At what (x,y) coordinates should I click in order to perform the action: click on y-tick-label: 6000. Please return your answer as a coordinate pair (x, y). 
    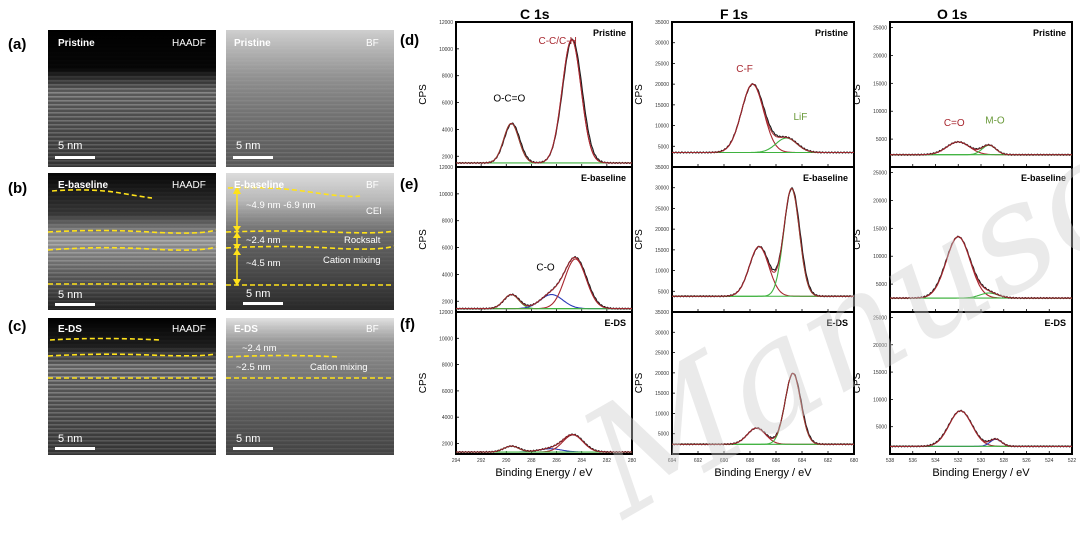
    Looking at the image, I should click on (447, 104).